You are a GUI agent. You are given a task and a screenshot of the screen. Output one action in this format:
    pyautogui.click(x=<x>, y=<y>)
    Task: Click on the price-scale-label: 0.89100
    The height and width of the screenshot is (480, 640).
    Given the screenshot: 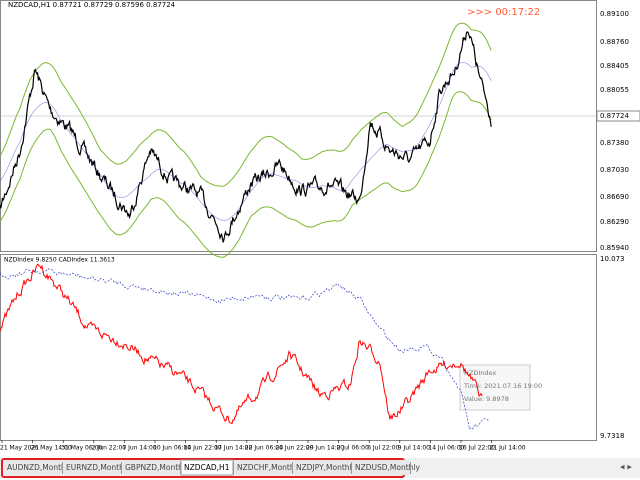 What is the action you would take?
    pyautogui.click(x=614, y=14)
    